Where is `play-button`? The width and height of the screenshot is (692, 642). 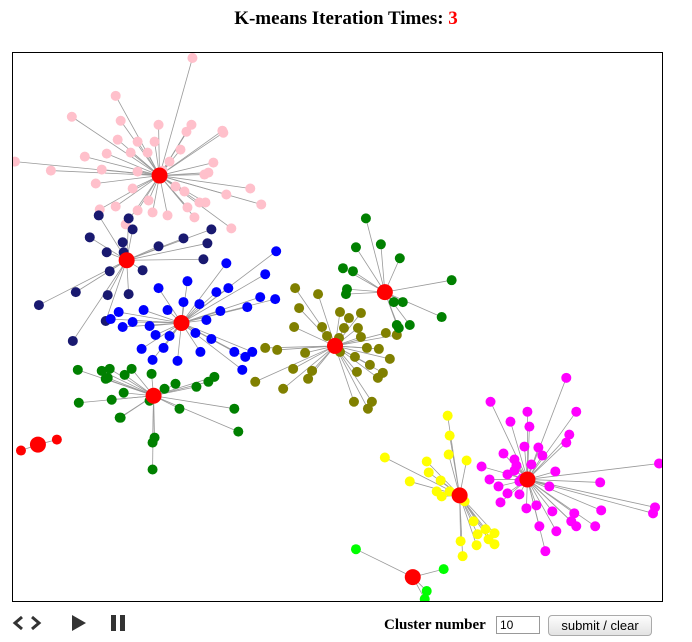
play-button is located at coordinates (79, 623).